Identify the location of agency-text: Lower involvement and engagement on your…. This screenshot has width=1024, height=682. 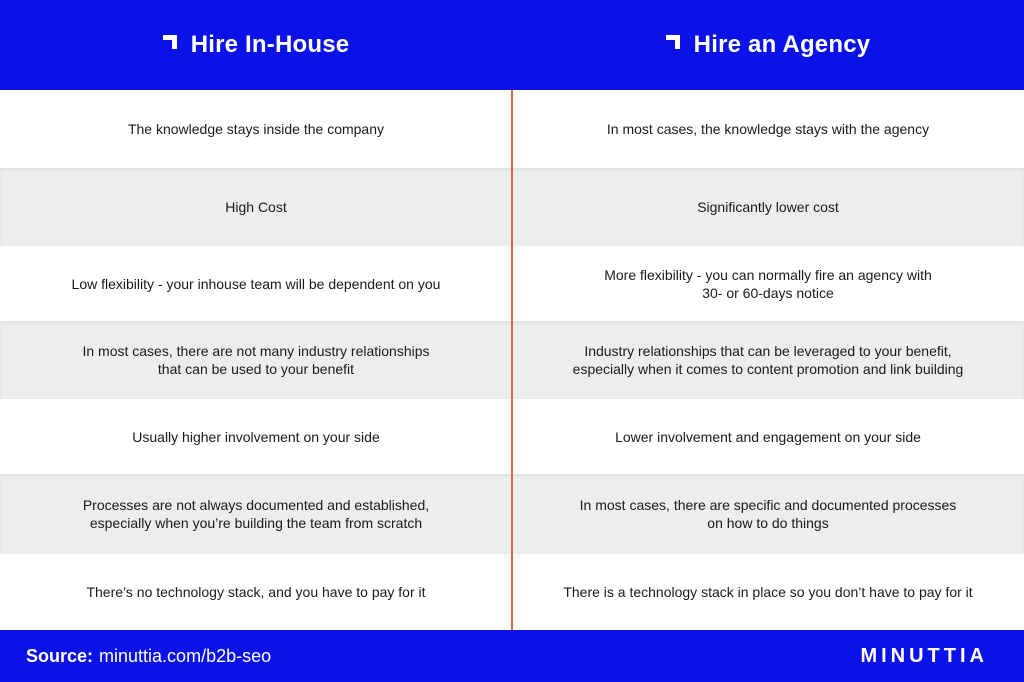
(768, 436).